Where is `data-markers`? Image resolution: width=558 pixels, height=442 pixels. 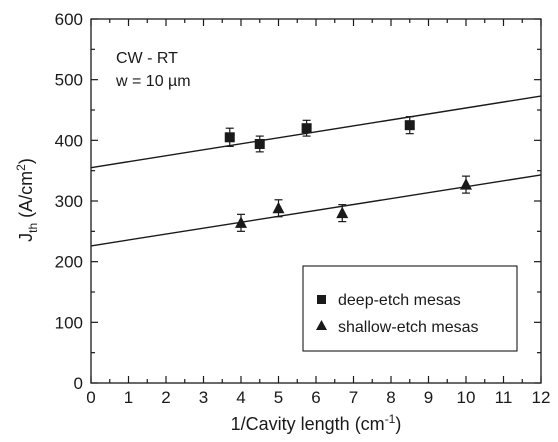
data-markers is located at coordinates (348, 174).